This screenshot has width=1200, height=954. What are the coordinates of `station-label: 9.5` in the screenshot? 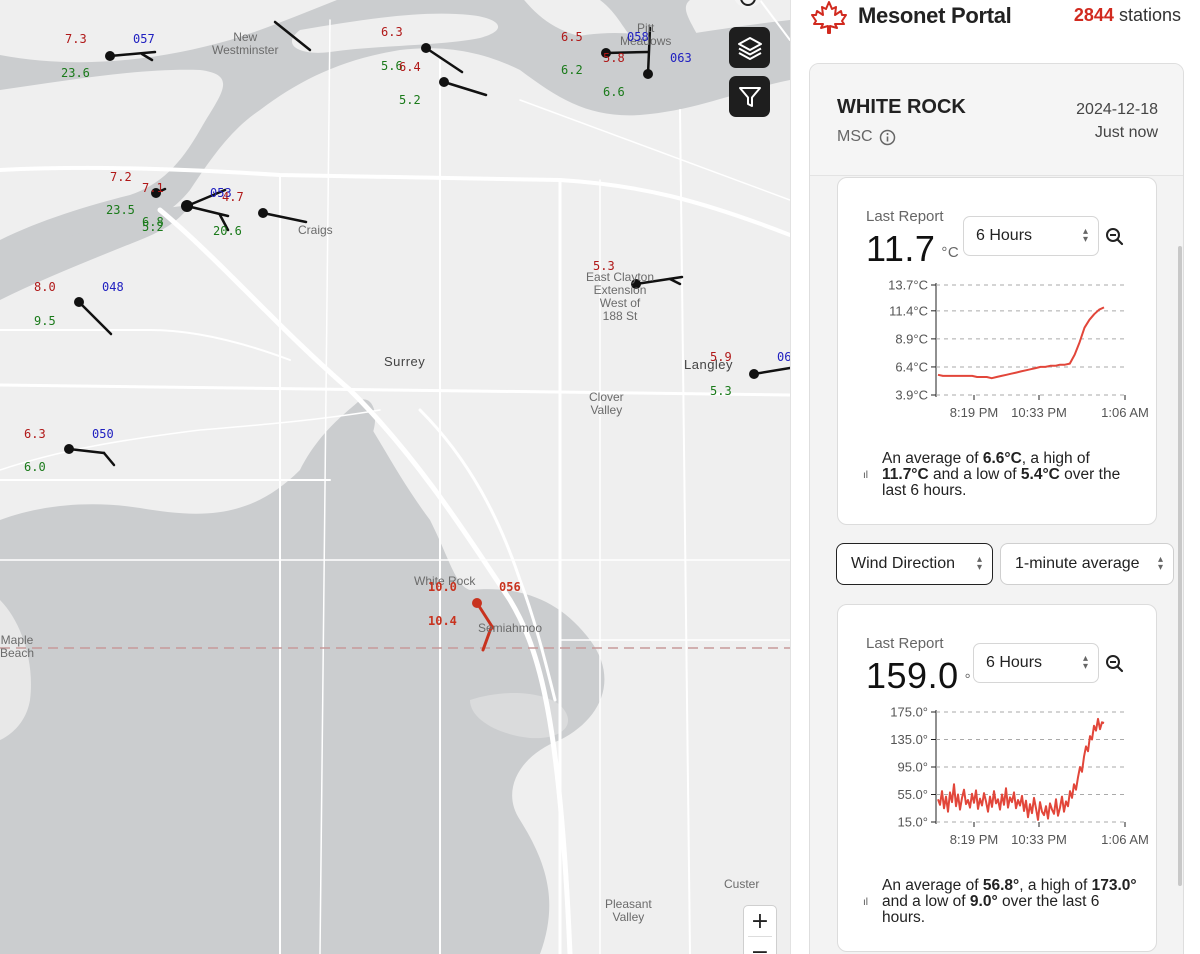 It's located at (45, 321).